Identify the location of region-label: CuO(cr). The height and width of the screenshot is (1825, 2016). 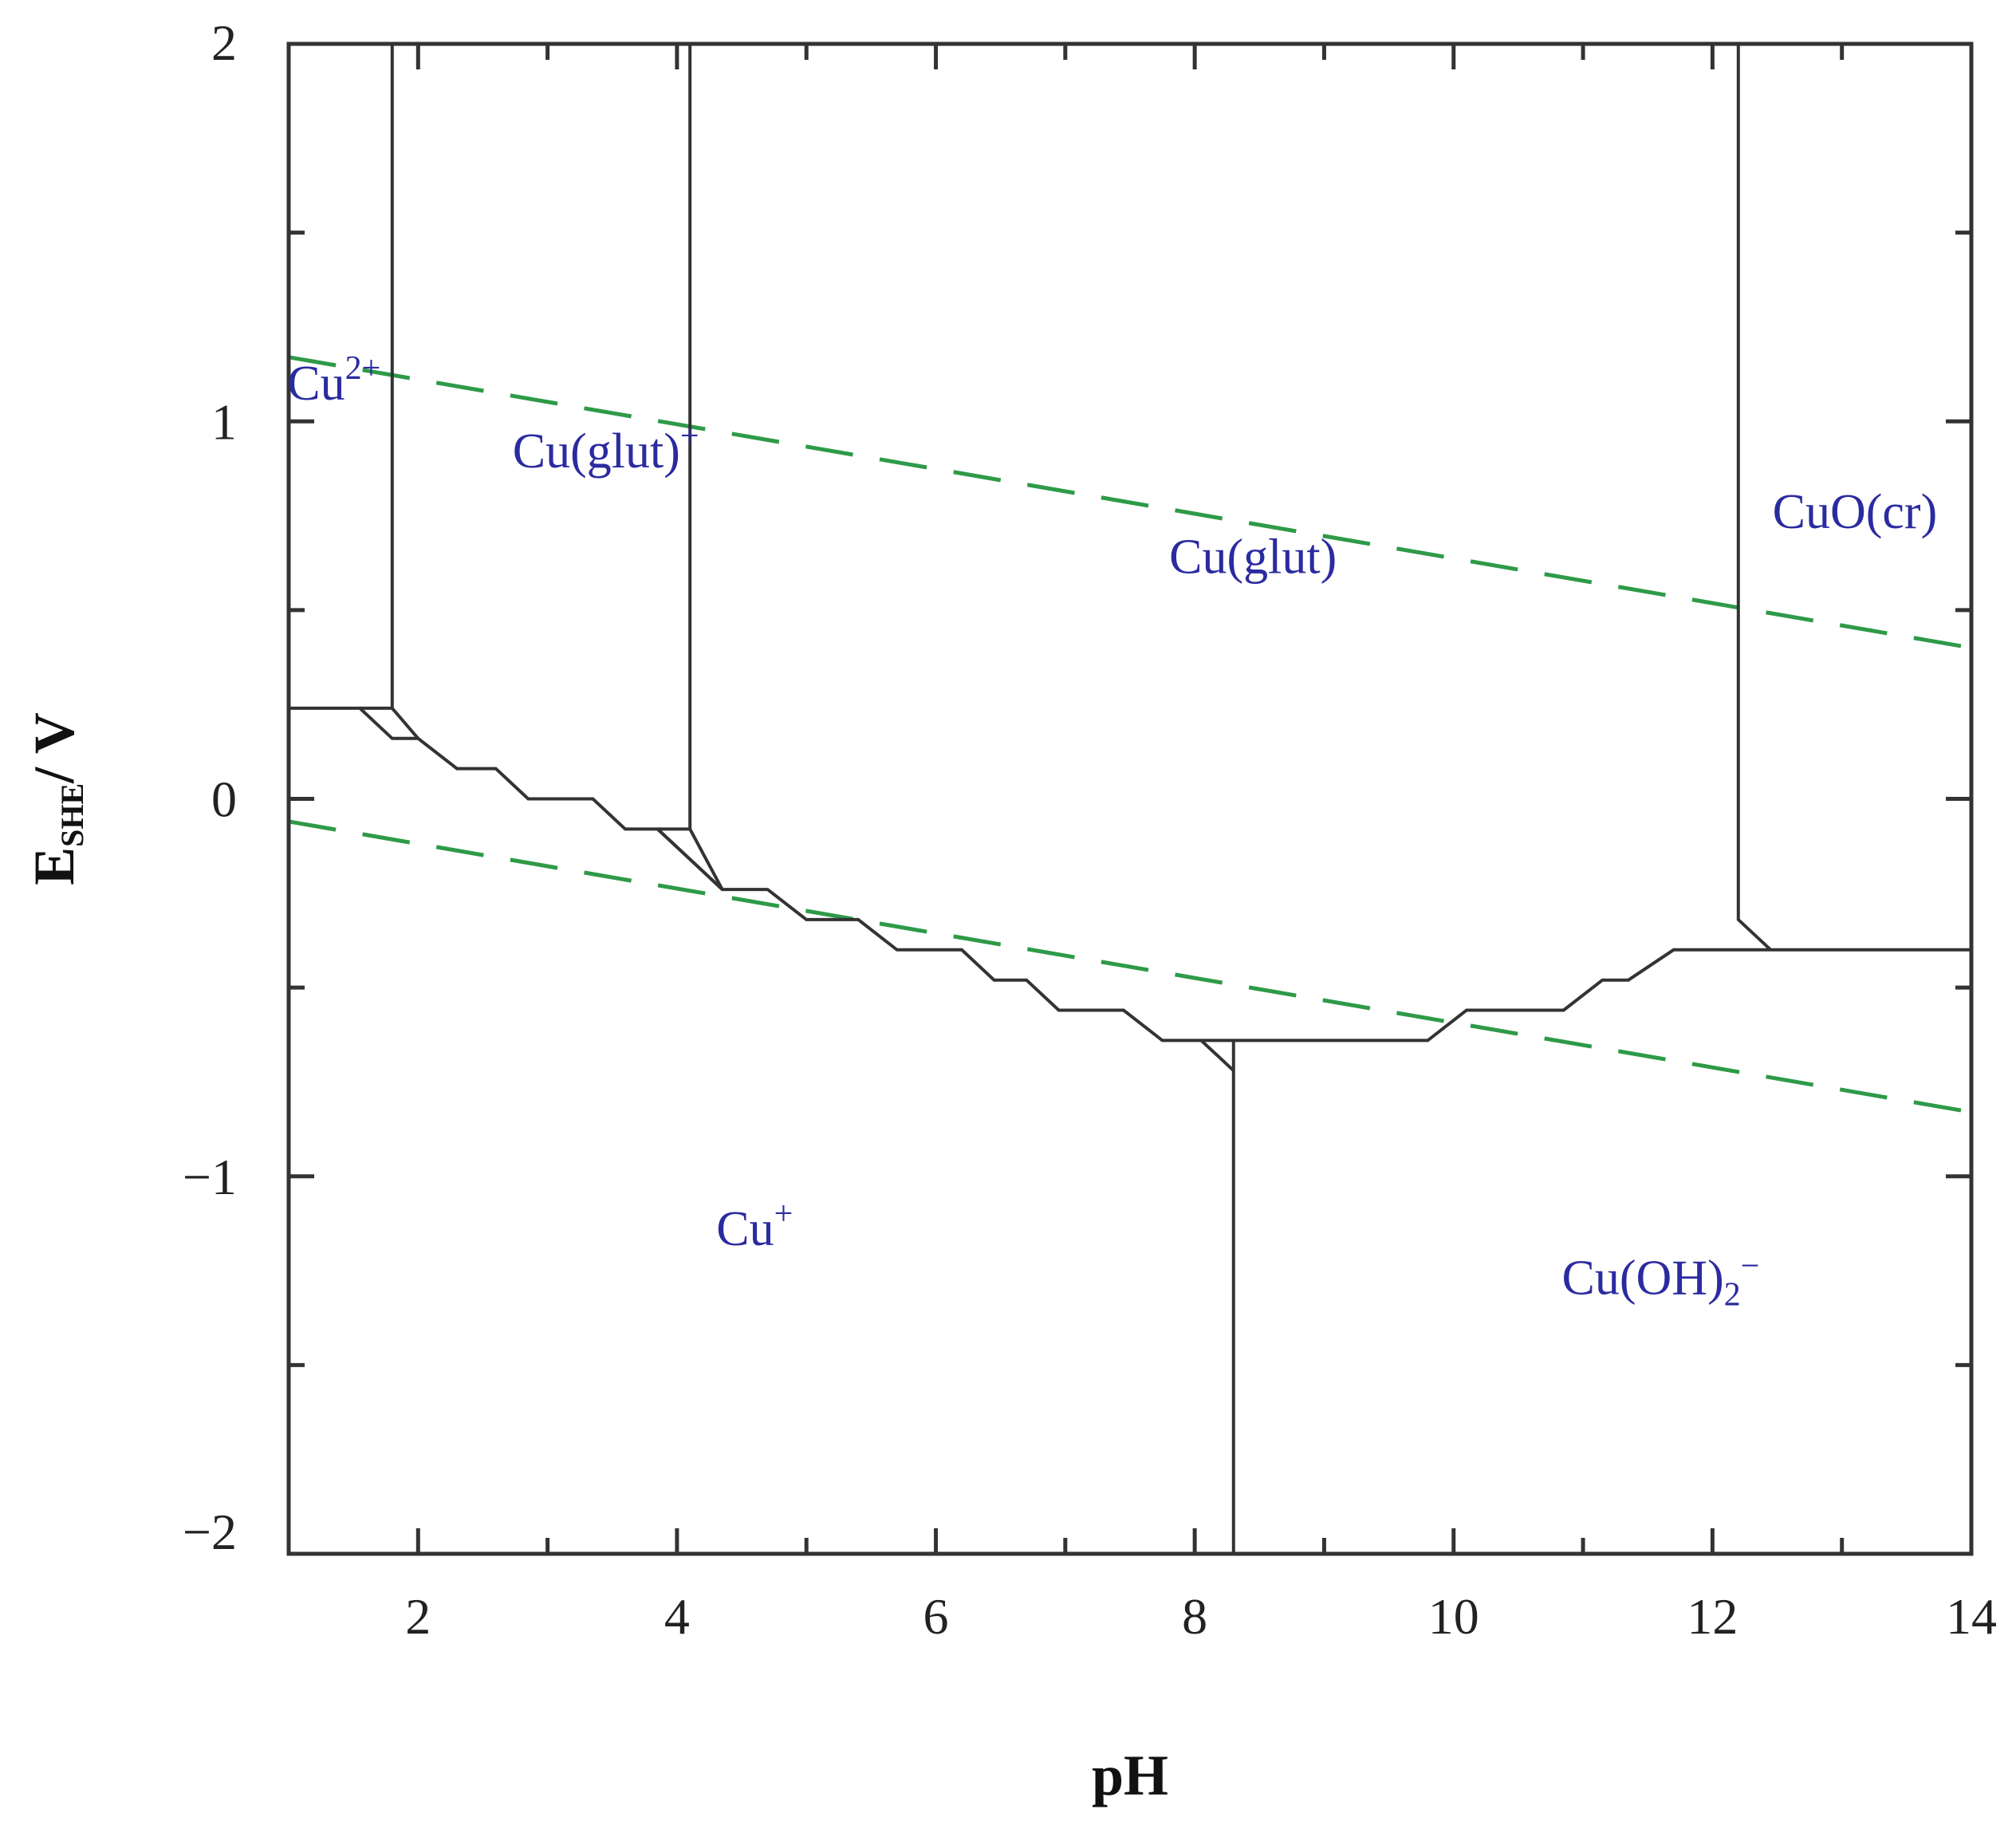
(1856, 512).